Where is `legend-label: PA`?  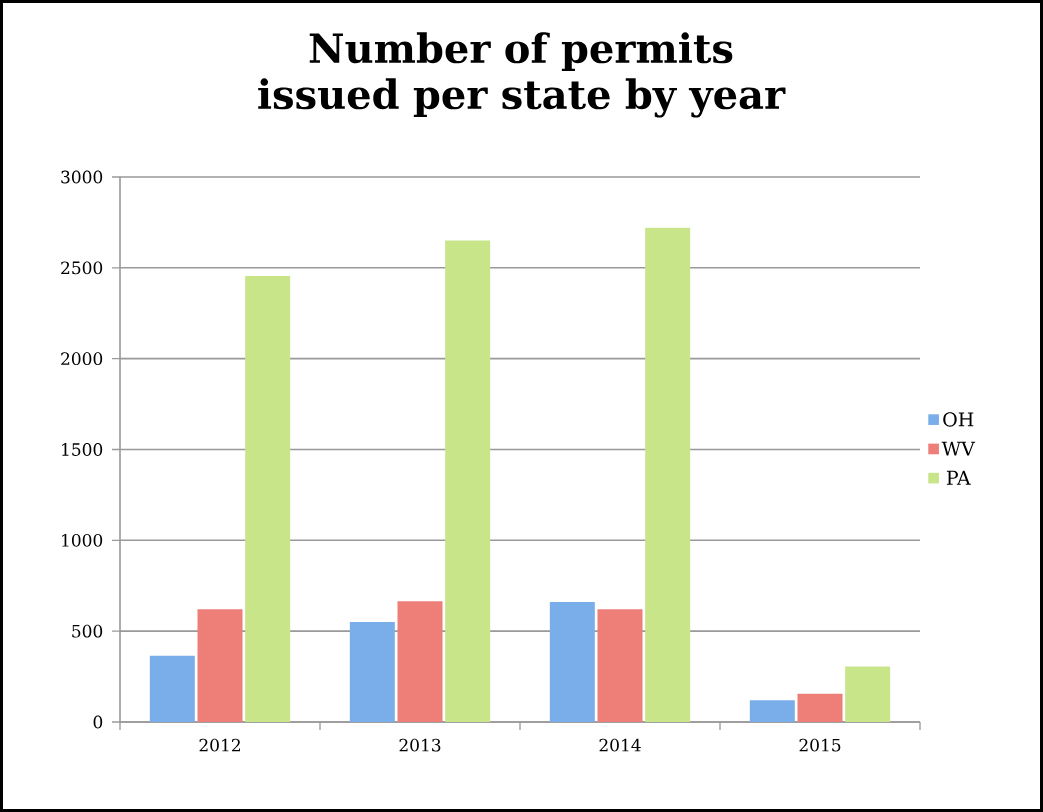
legend-label: PA is located at coordinates (958, 477).